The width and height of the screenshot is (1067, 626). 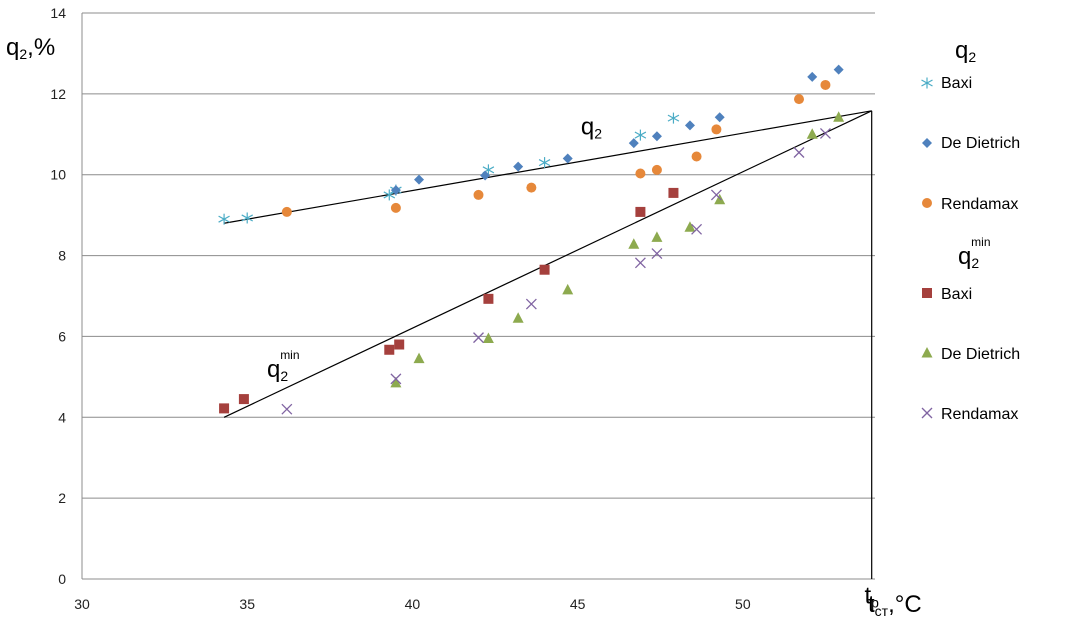 I want to click on x-axis-title: tст,°C, so click(x=895, y=605).